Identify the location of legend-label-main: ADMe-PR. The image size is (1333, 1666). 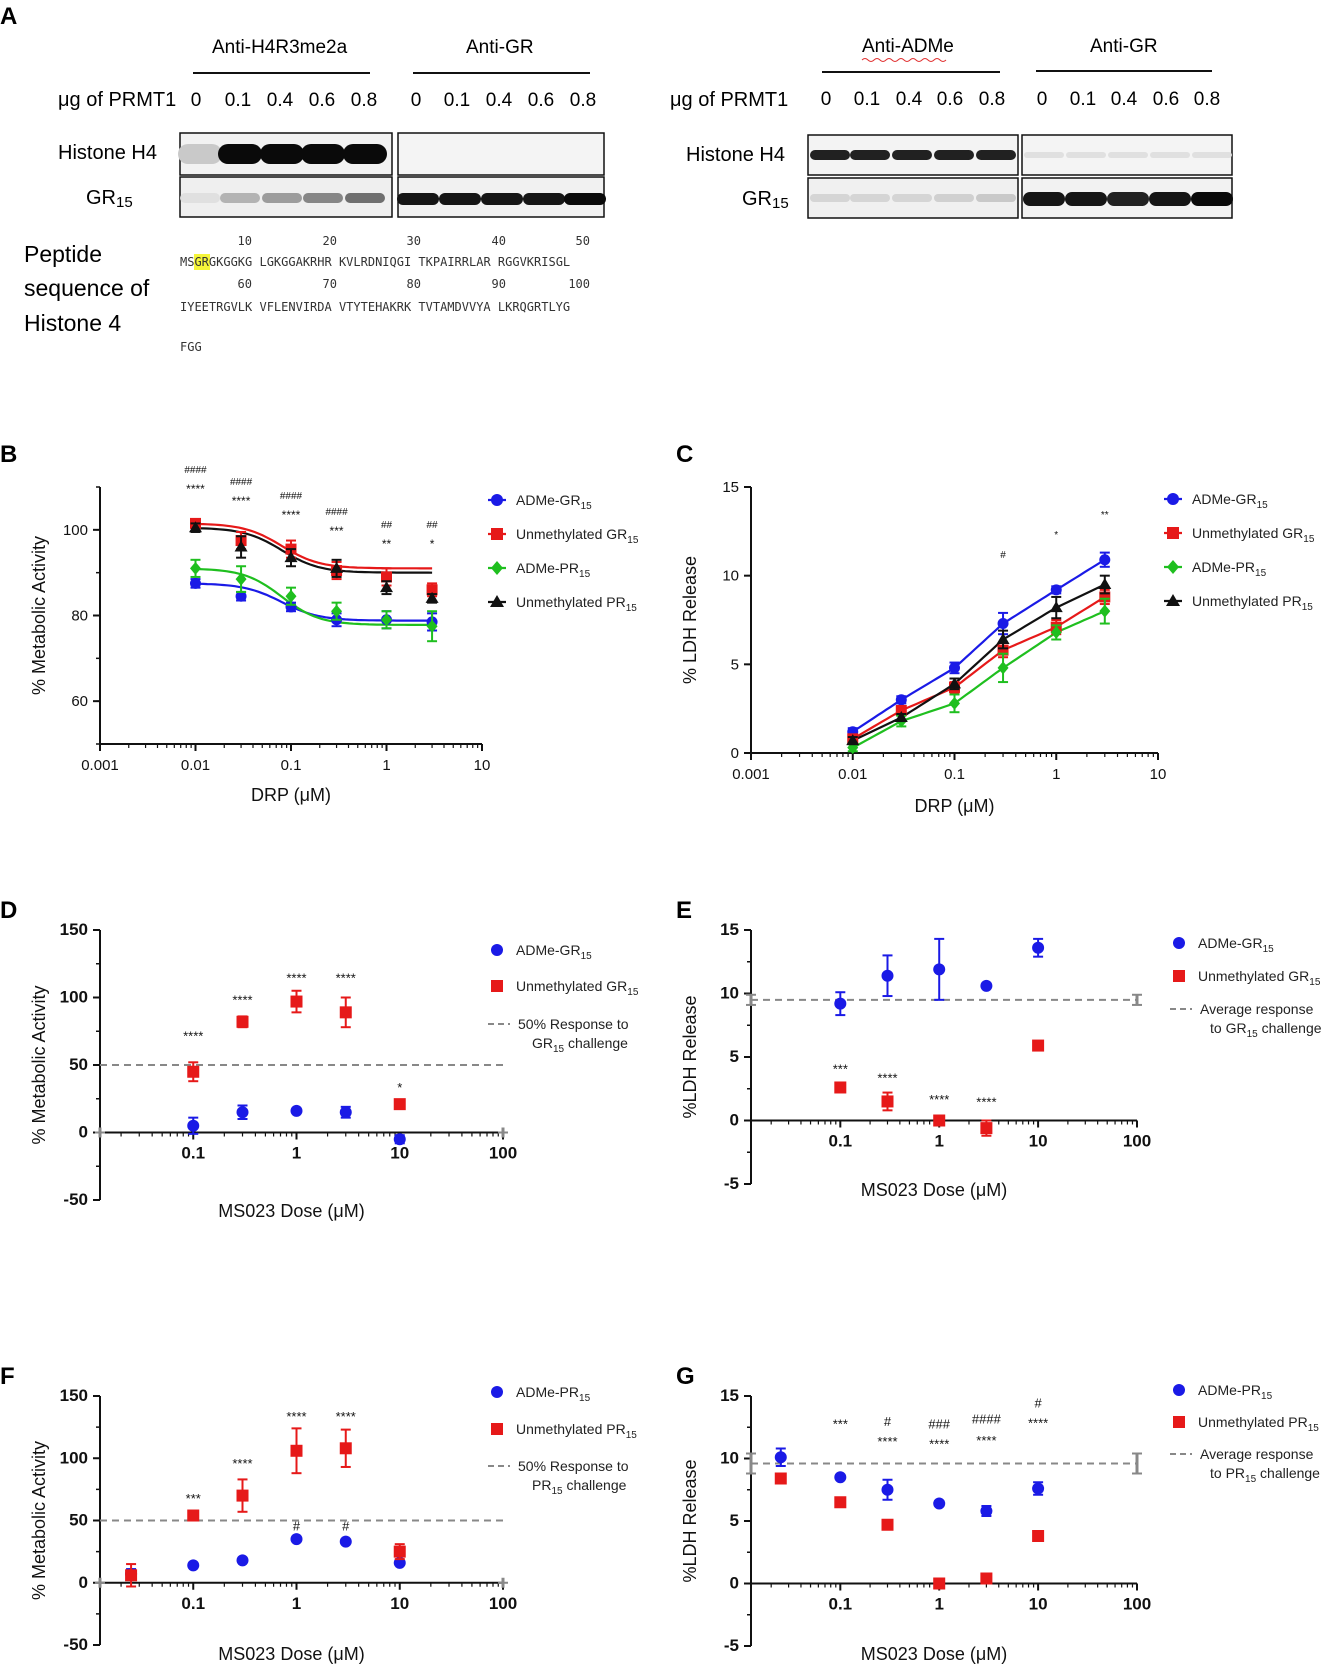
(547, 1392).